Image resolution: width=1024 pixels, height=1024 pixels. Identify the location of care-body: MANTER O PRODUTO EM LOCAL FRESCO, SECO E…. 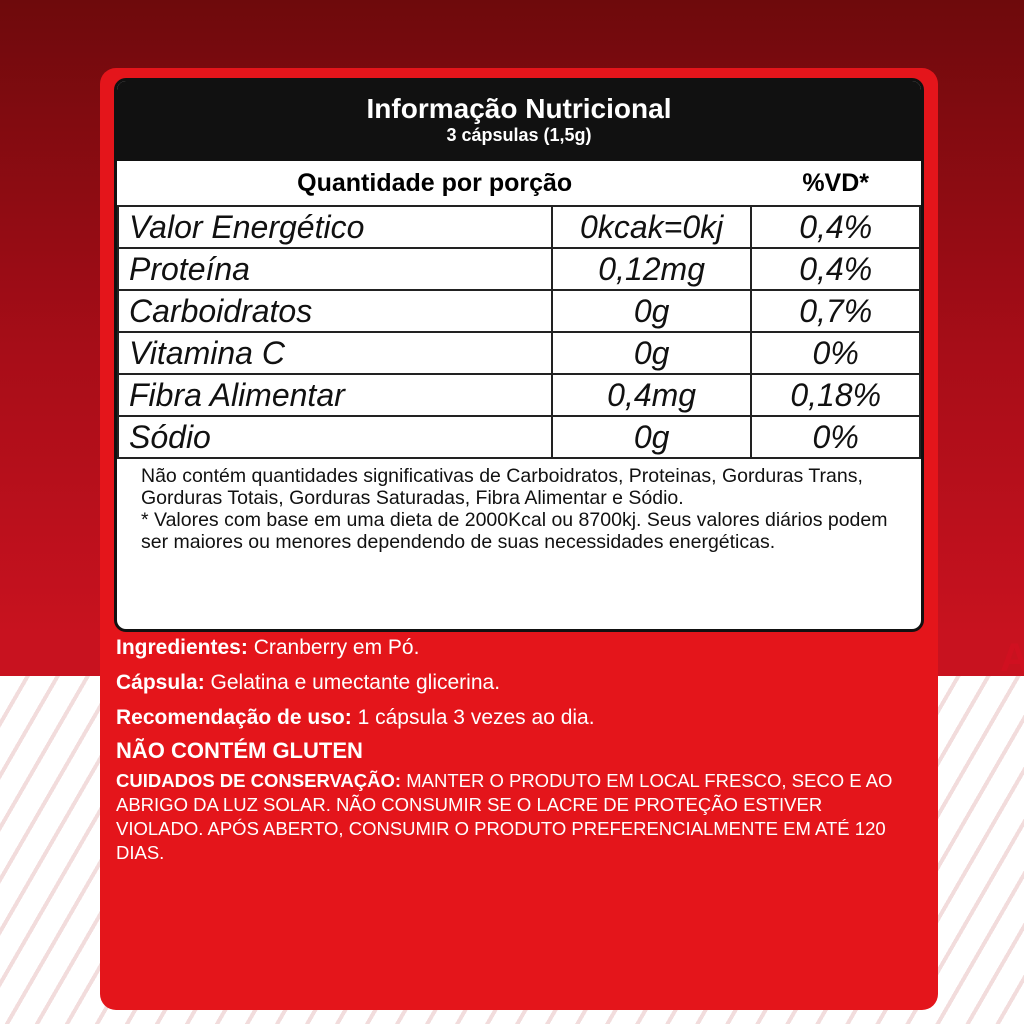
(504, 816).